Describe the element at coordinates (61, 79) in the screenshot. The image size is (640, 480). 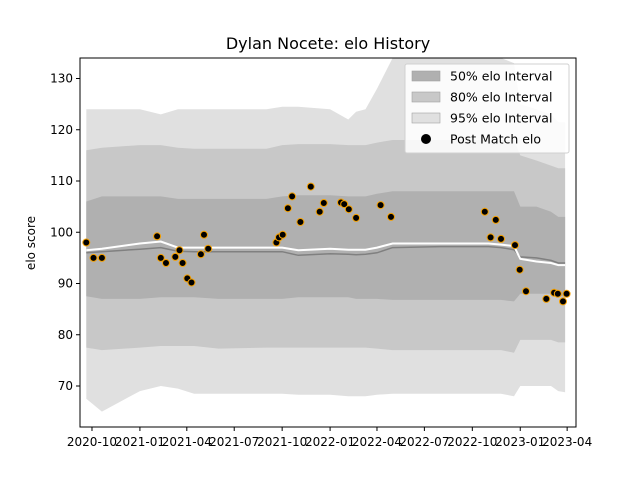
I see `y-tick-label: 130` at that location.